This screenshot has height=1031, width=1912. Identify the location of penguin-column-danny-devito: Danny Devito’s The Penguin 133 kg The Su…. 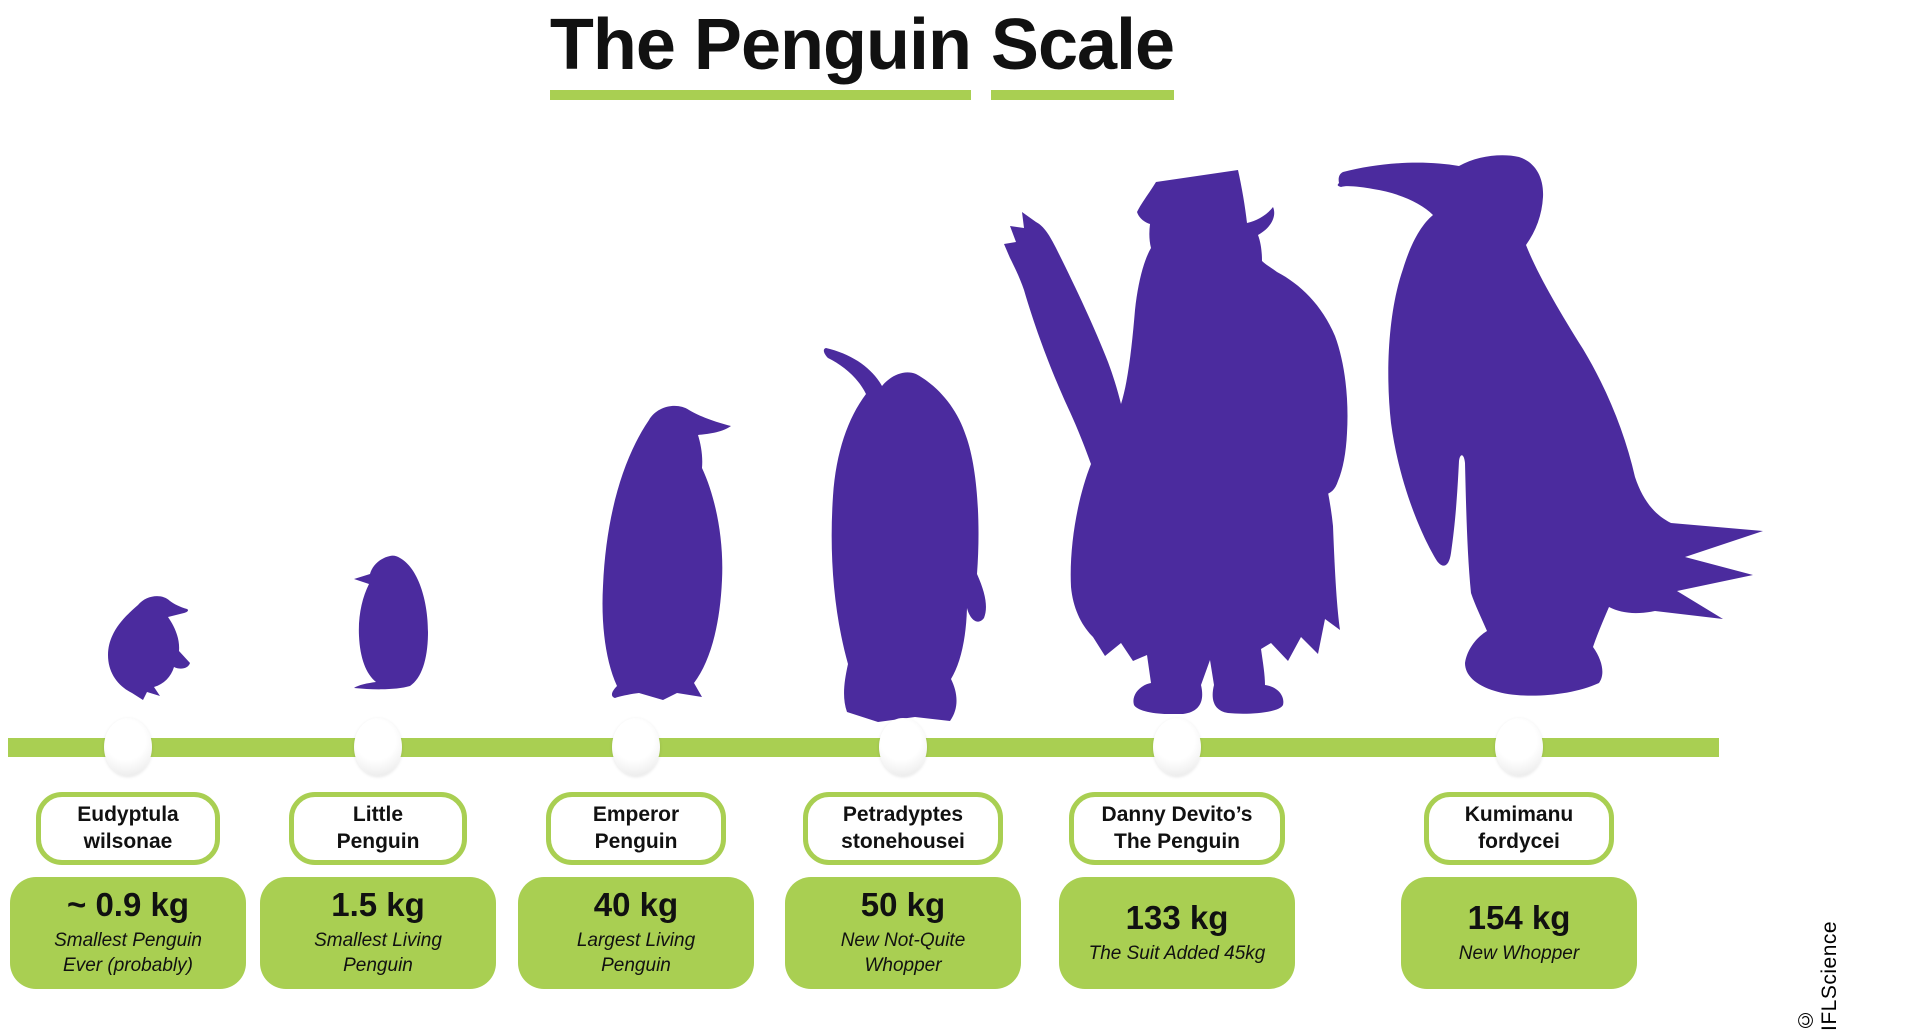
(1177, 890).